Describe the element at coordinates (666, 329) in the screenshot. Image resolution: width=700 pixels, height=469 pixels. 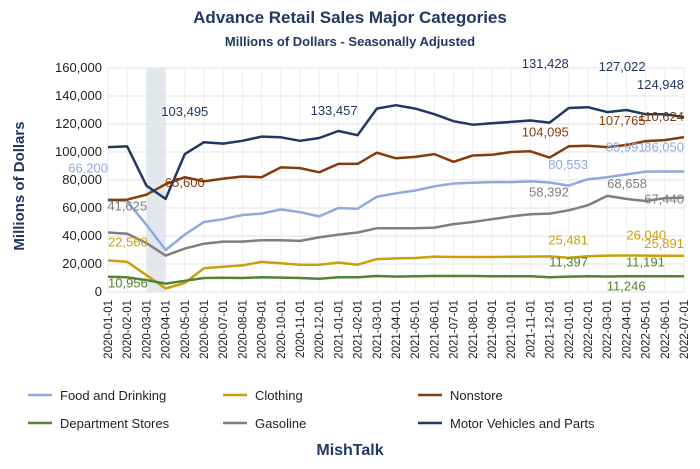
I see `x-tick-label: 2022-06-01` at that location.